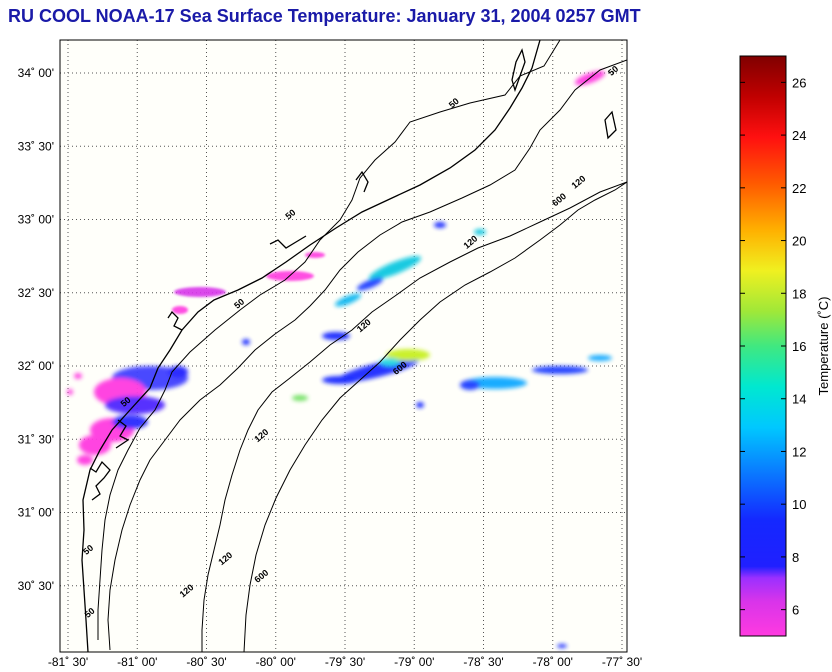  I want to click on colorbar-tick-label: 18, so click(799, 293).